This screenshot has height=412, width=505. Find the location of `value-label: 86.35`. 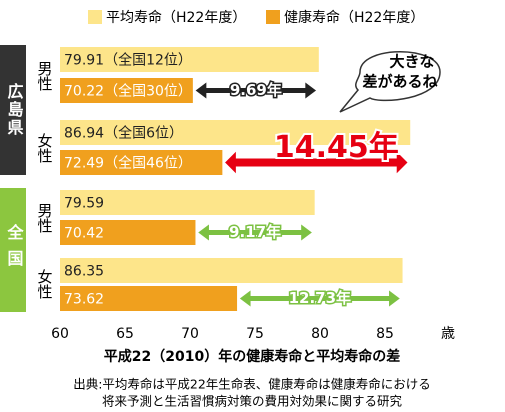

value-label: 86.35 is located at coordinates (84, 272).